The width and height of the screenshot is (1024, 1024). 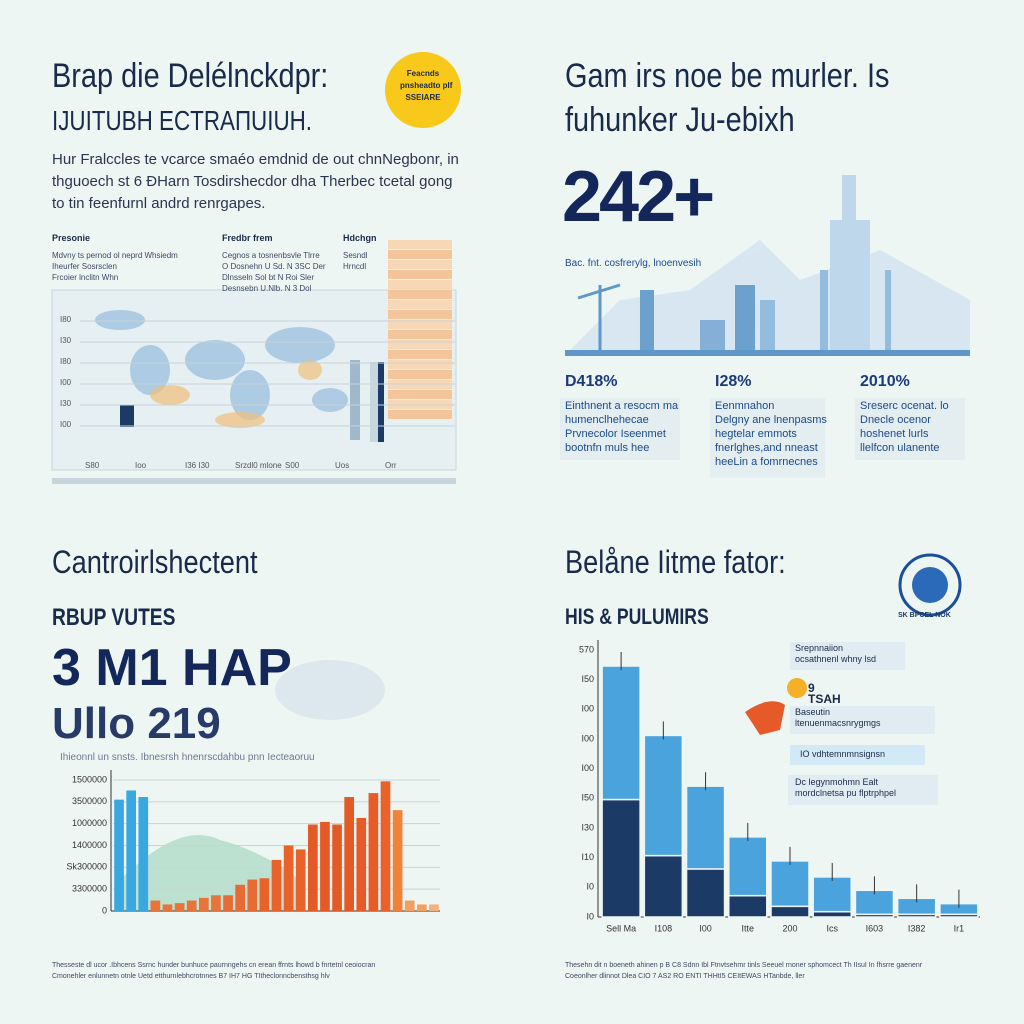 I want to click on x-tick-label: I36 I30, so click(x=197, y=465).